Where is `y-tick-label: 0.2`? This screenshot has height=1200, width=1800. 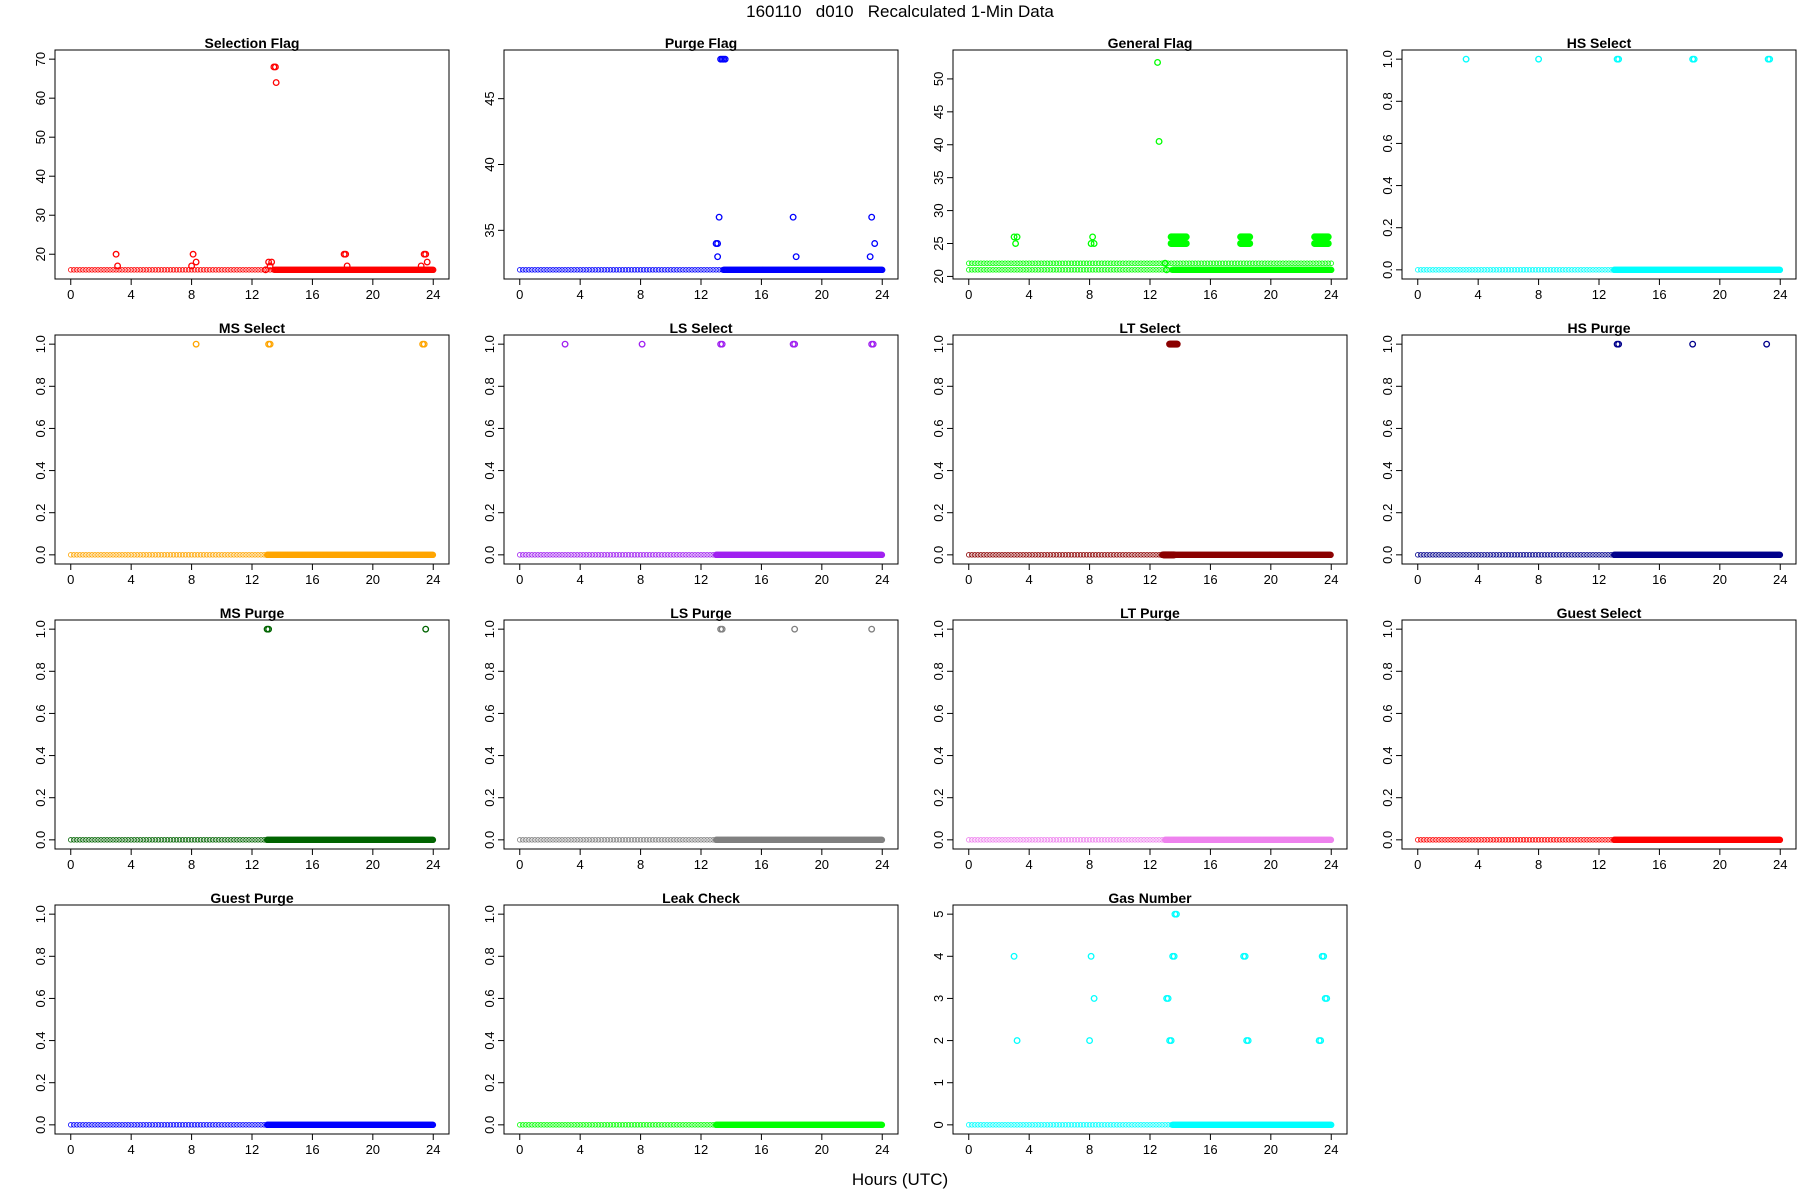
y-tick-label: 0.2 is located at coordinates (1387, 228).